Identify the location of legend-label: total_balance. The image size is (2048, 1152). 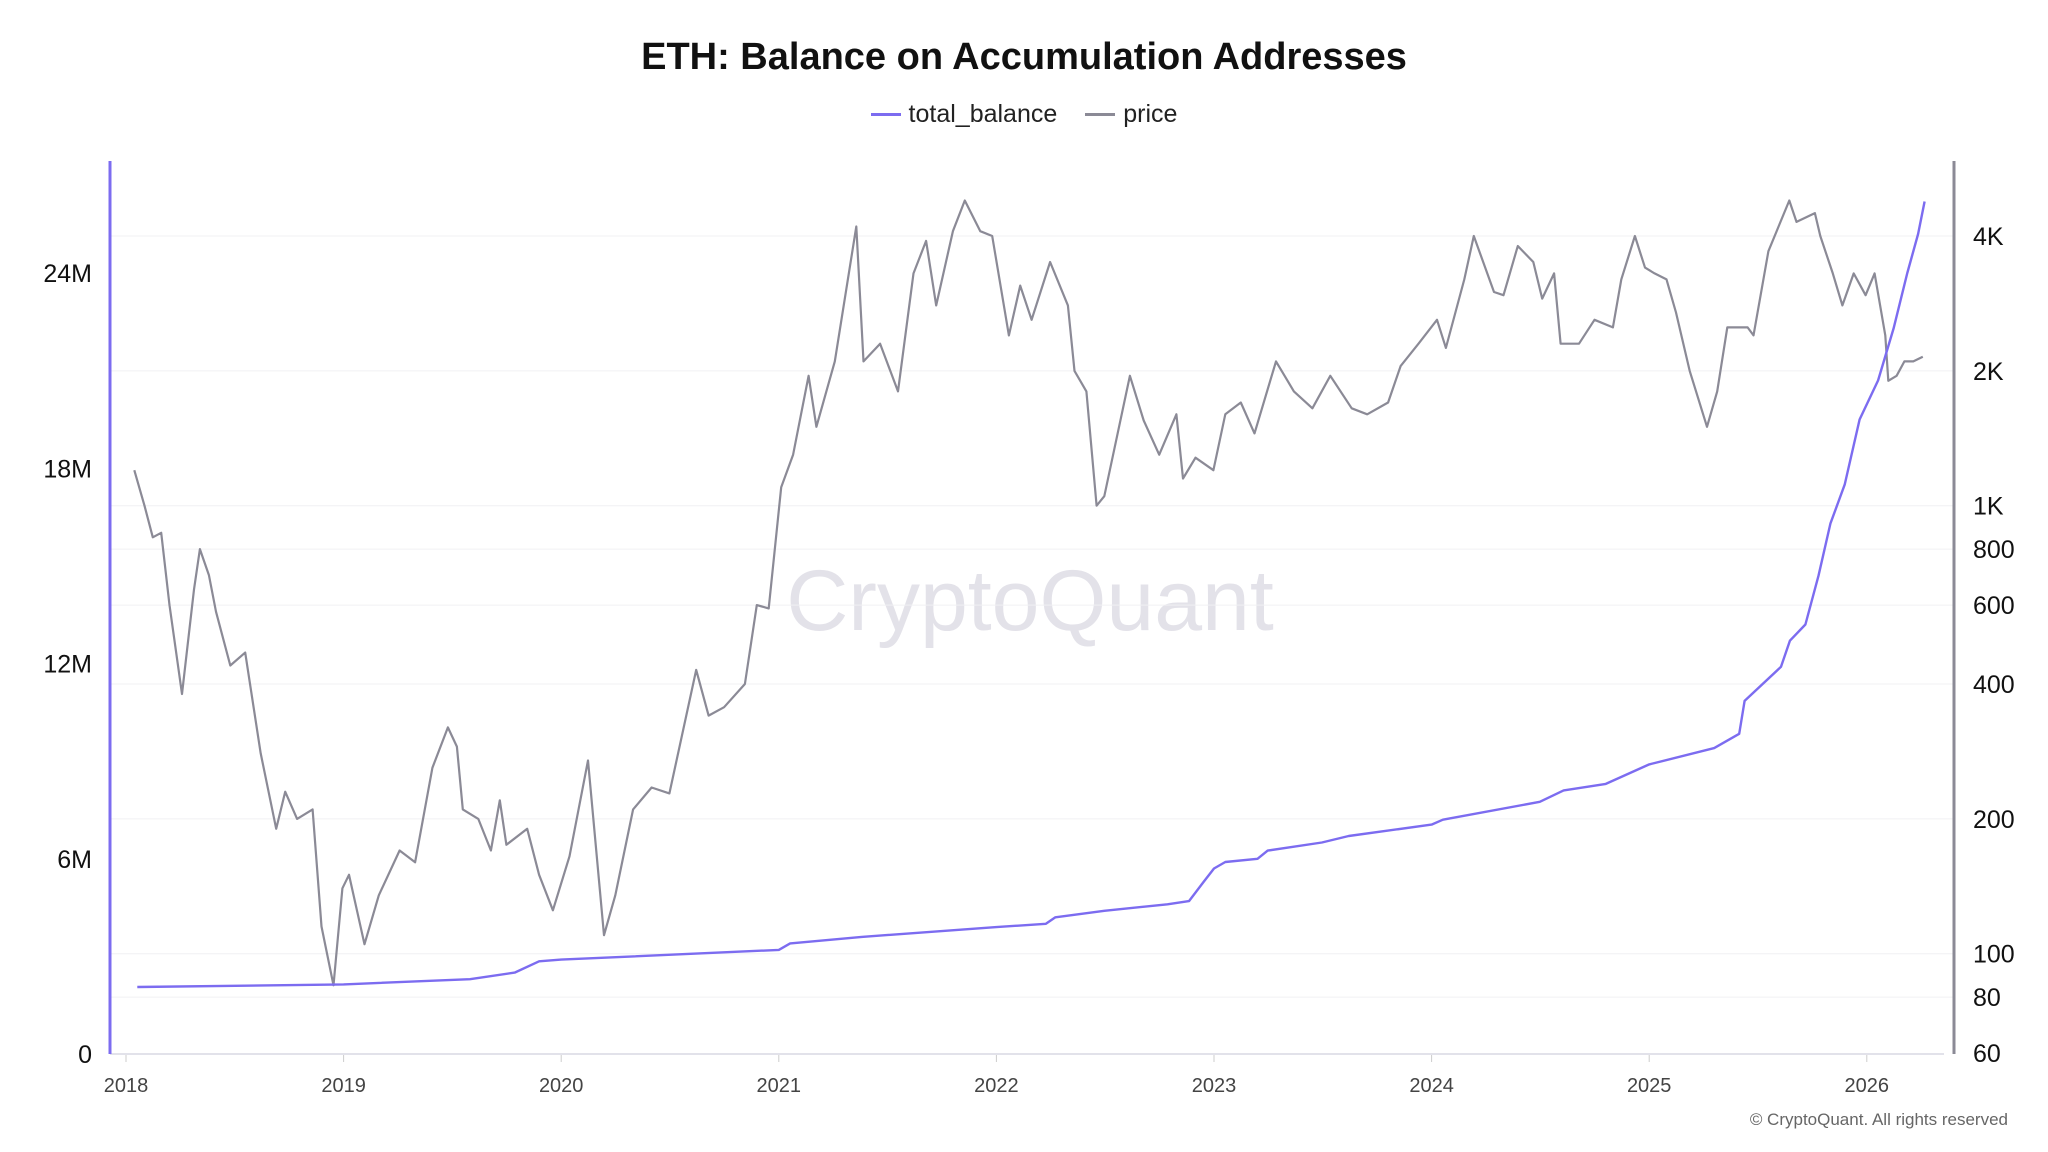
(983, 114).